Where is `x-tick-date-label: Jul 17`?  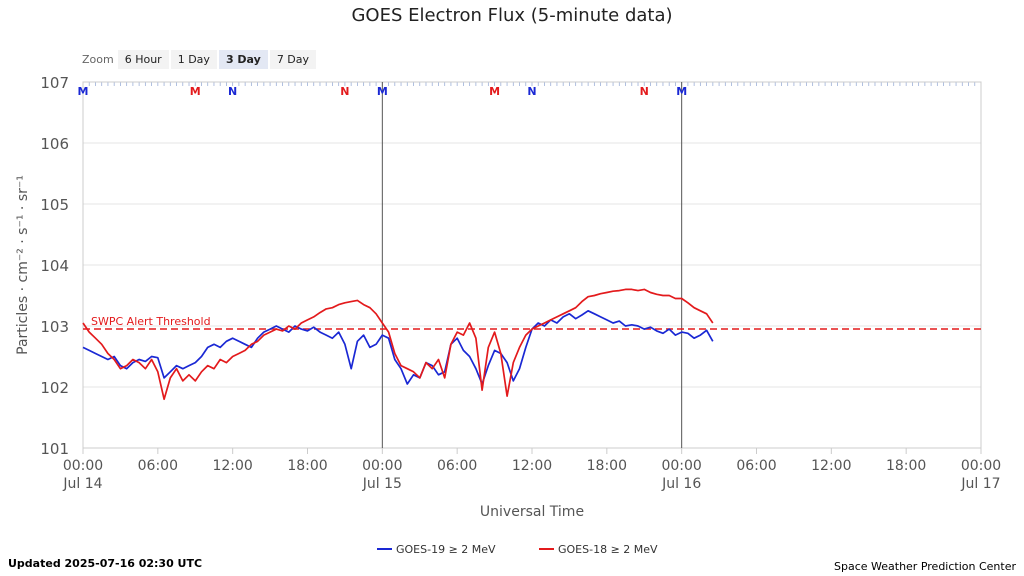
x-tick-date-label: Jul 17 is located at coordinates (980, 484).